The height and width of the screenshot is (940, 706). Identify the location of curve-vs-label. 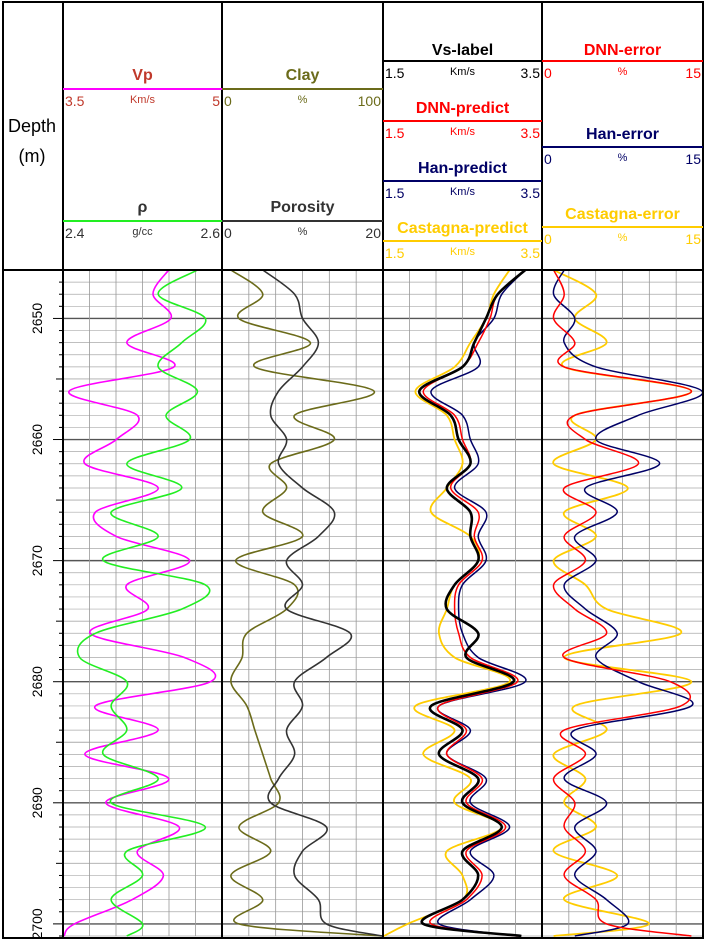
(472, 603).